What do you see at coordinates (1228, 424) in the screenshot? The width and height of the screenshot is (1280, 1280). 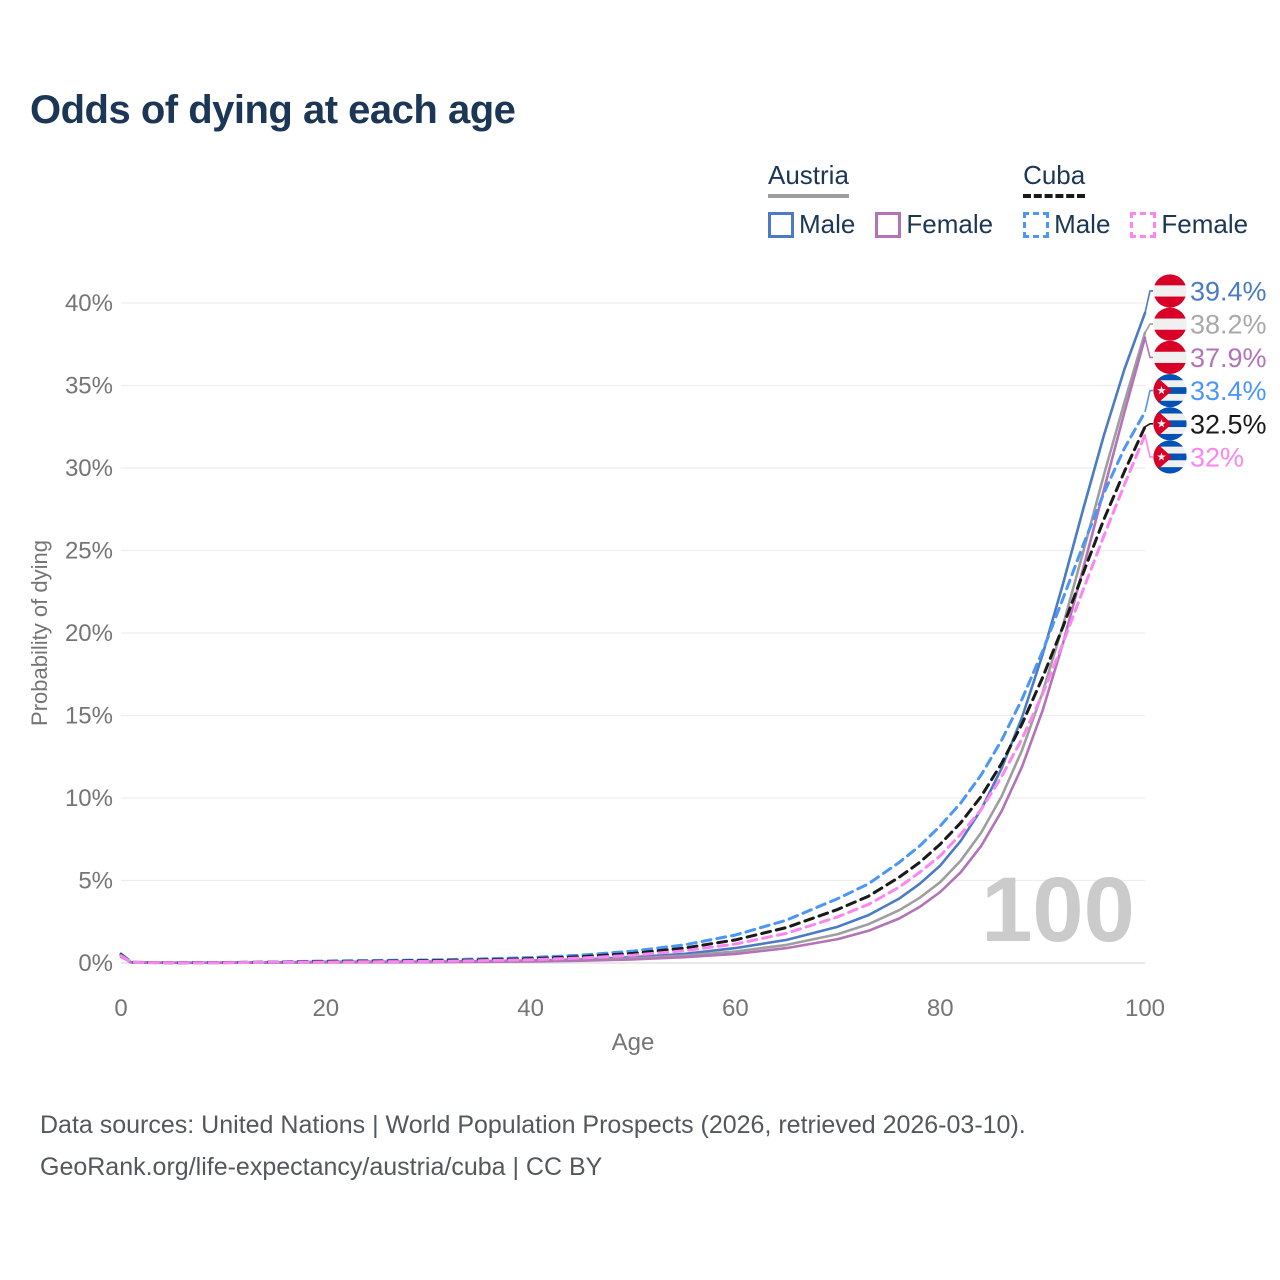 I see `end-value-label-cuba-both: 32.5%` at bounding box center [1228, 424].